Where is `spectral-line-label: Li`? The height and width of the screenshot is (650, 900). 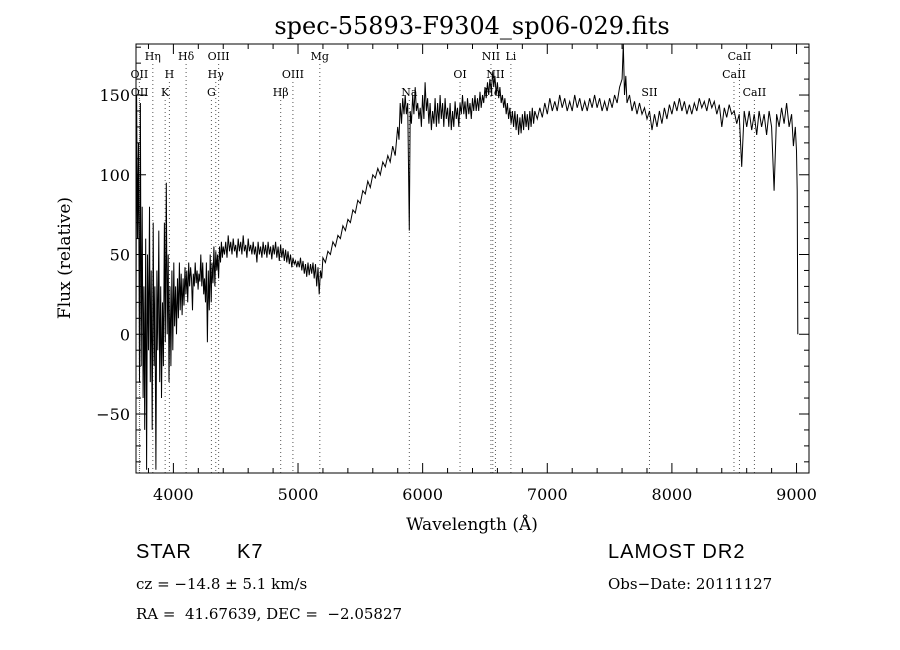 spectral-line-label: Li is located at coordinates (510, 56).